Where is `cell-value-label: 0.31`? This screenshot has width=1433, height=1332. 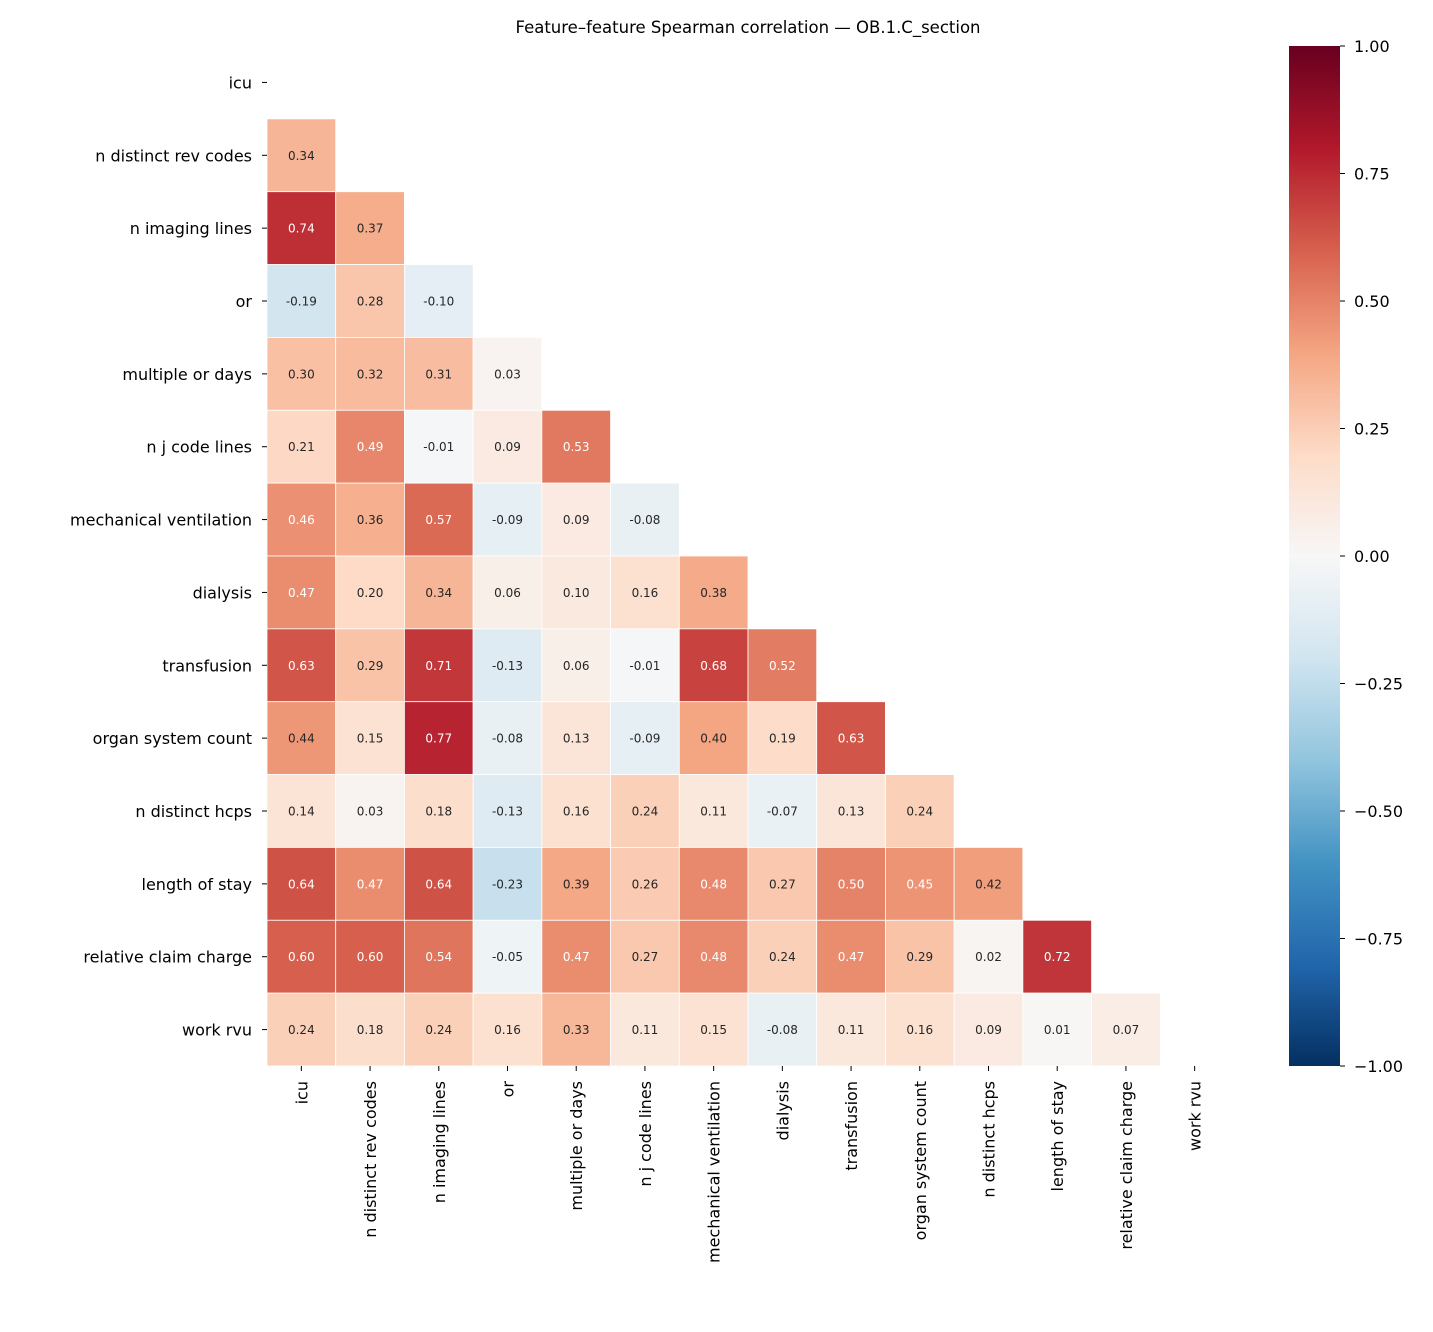
cell-value-label: 0.31 is located at coordinates (438, 374).